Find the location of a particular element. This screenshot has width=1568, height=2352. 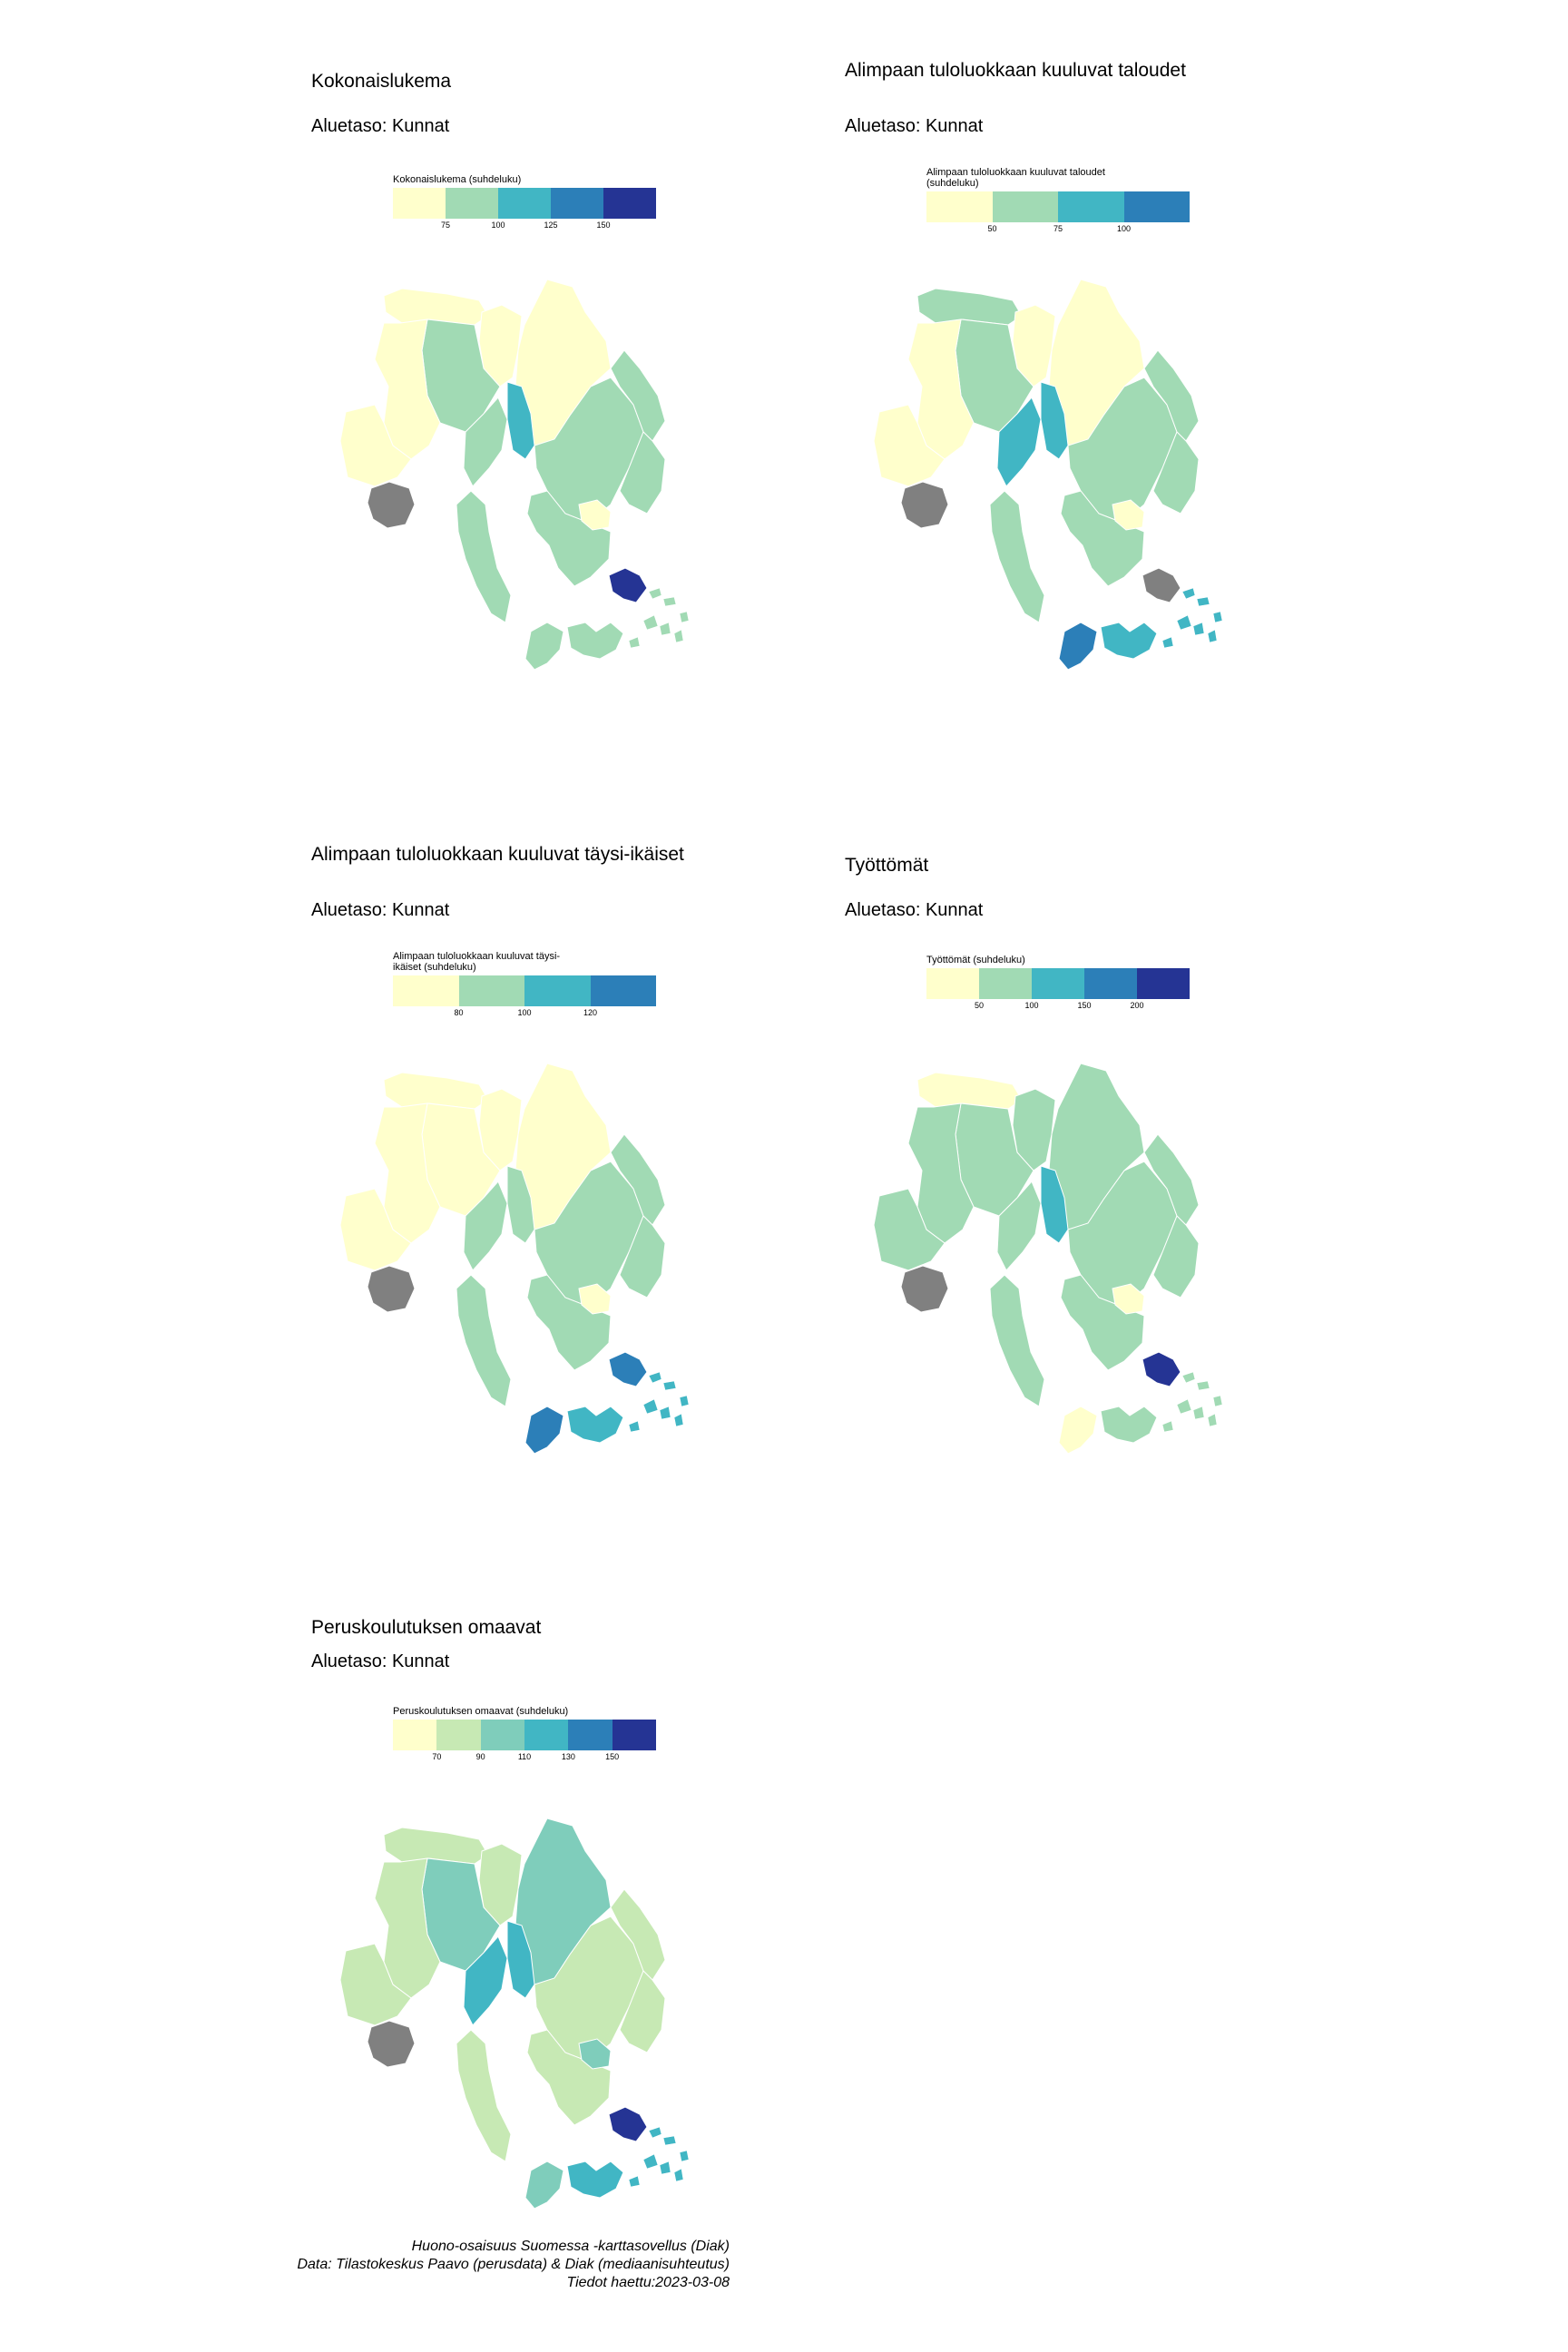

municipality-east-lower is located at coordinates (1176, 1256).